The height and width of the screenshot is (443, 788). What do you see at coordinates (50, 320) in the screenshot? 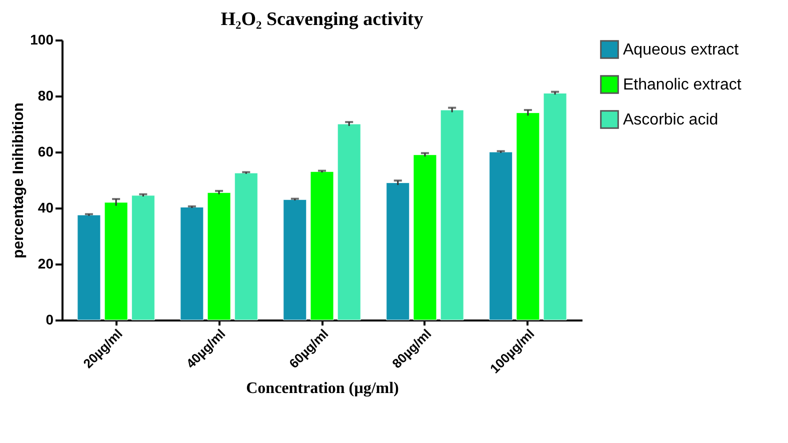
I see `y-tick-label: 0` at bounding box center [50, 320].